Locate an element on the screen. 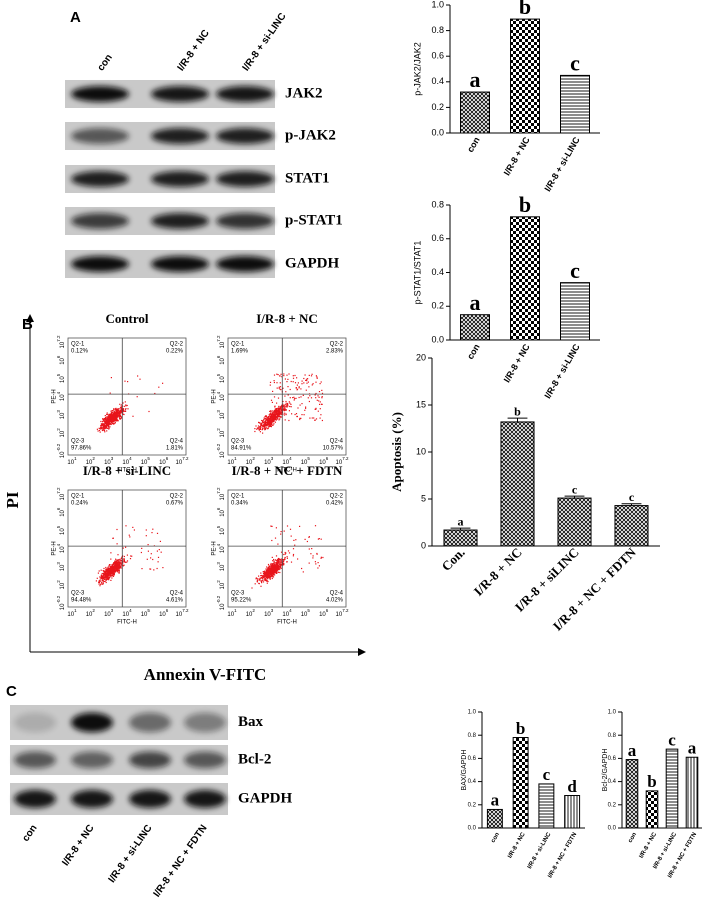  flow-frame is located at coordinates (127, 548).